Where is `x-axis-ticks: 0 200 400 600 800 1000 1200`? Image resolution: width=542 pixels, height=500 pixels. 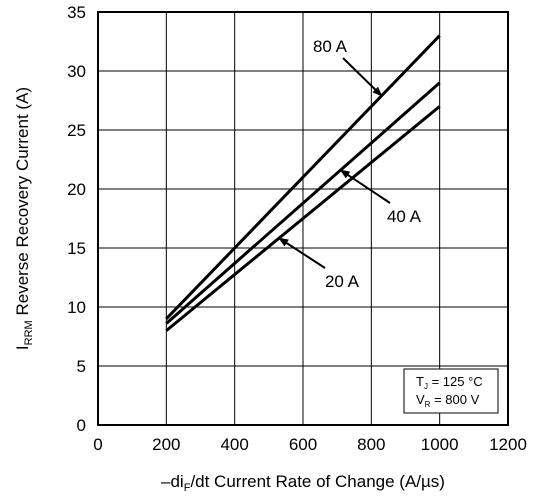 x-axis-ticks: 0 200 400 600 800 1000 1200 is located at coordinates (310, 444).